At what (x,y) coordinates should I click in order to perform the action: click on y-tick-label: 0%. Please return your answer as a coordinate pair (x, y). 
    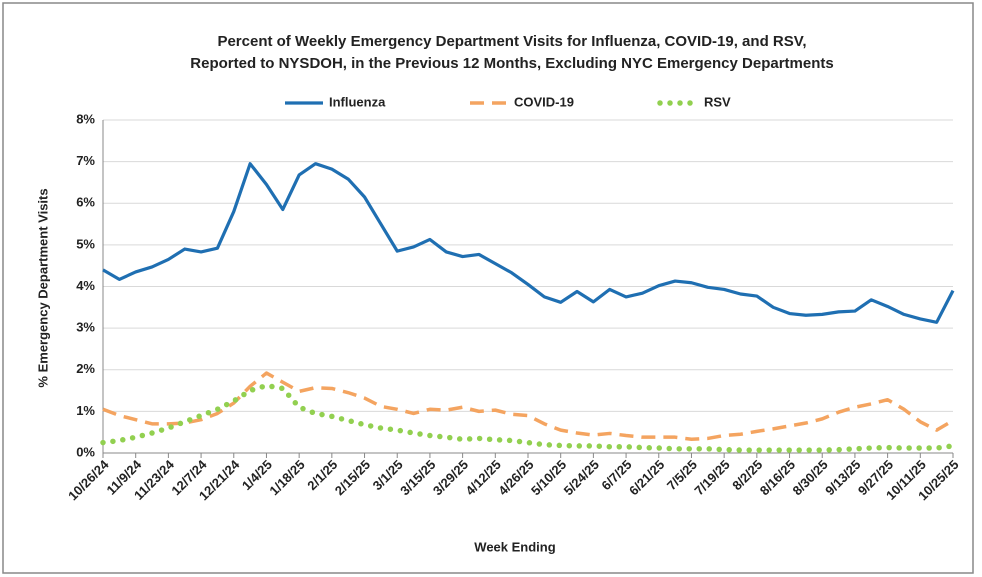
    Looking at the image, I should click on (85, 451).